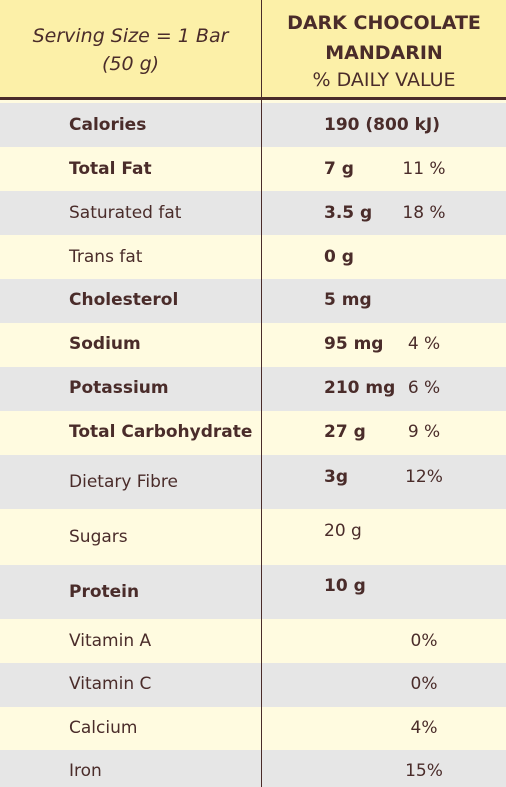  I want to click on serving-size-line1: Serving Size = 1 Bar, so click(130, 36).